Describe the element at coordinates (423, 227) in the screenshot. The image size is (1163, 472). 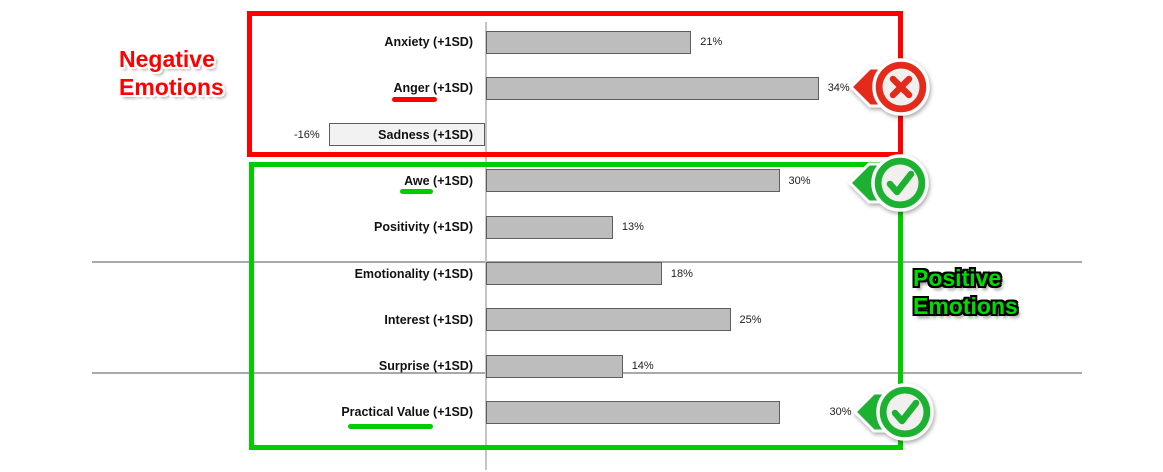
I see `category-label-positivity-1sd: Positivity (+1SD)` at that location.